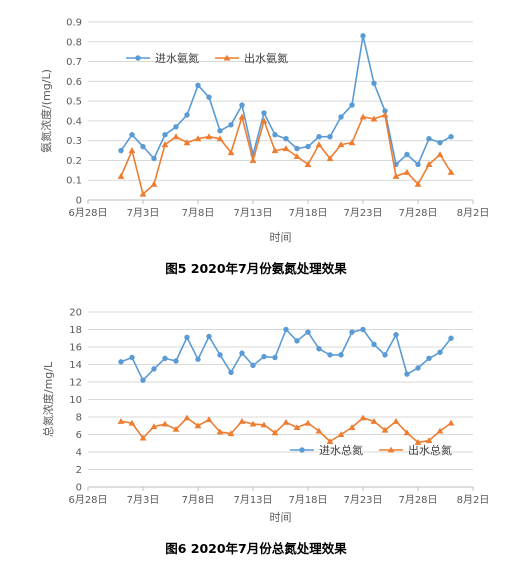 The image size is (512, 576). Describe the element at coordinates (417, 213) in the screenshot. I see `x-tick-label: 7月28日` at that location.